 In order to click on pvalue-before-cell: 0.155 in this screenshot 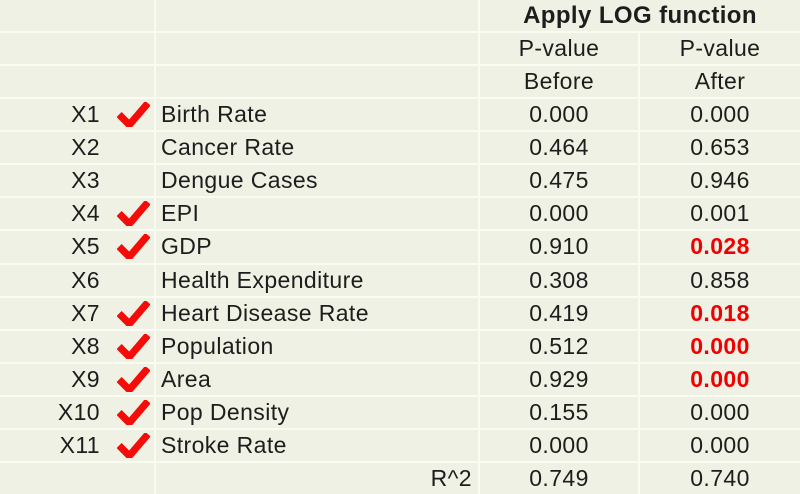, I will do `click(559, 412)`.